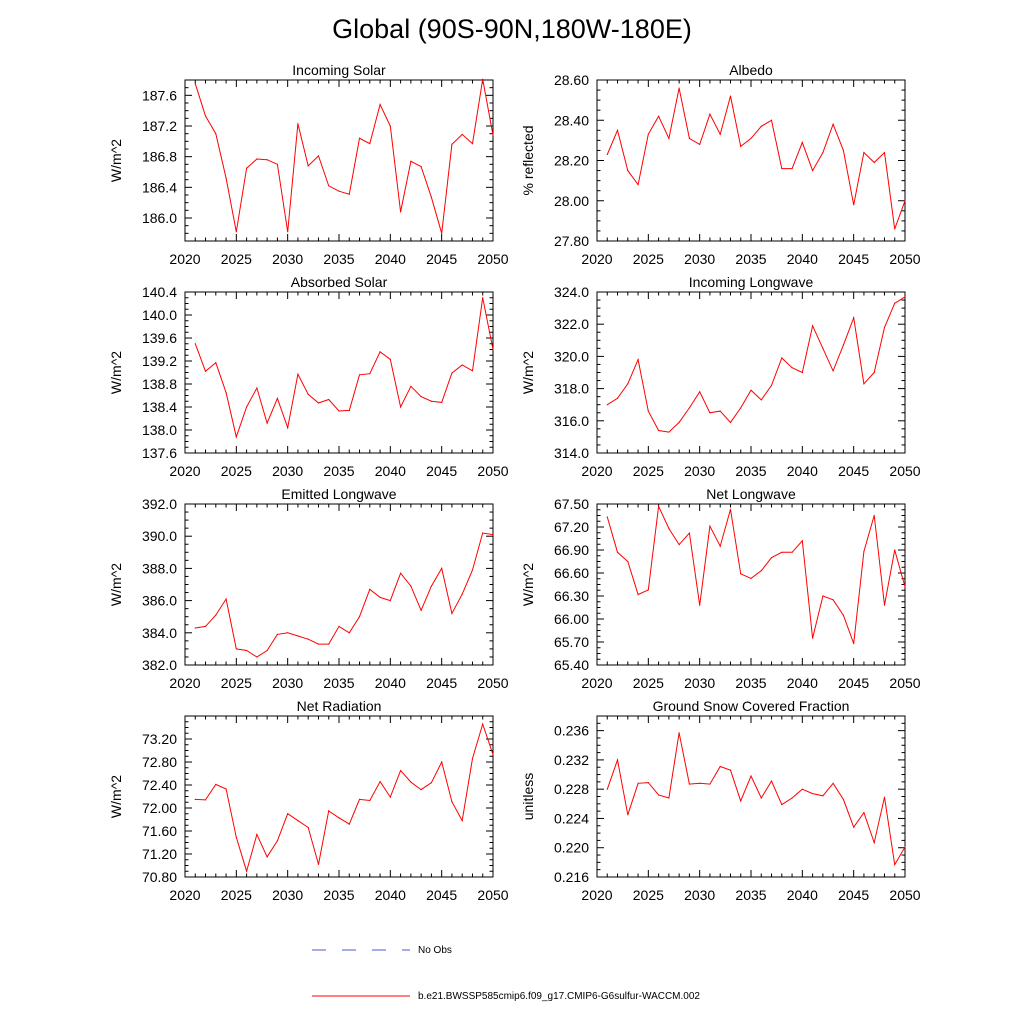 The image size is (1024, 1024). Describe the element at coordinates (571, 760) in the screenshot. I see `y-tick-label: 0.232` at that location.